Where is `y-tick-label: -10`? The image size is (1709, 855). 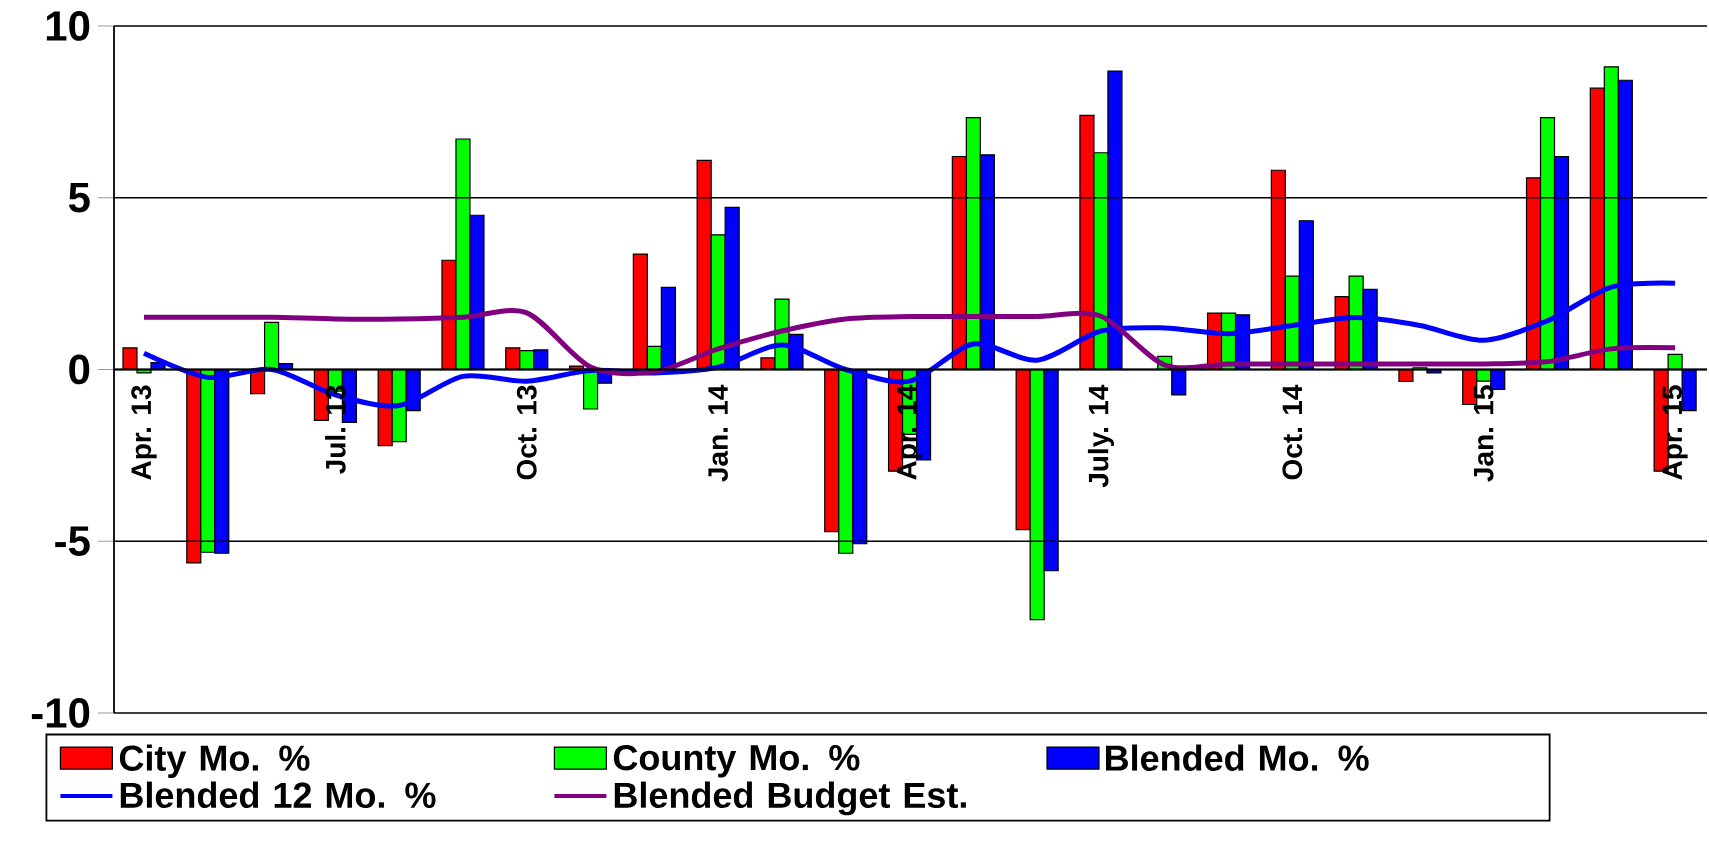
y-tick-label: -10 is located at coordinates (60, 713).